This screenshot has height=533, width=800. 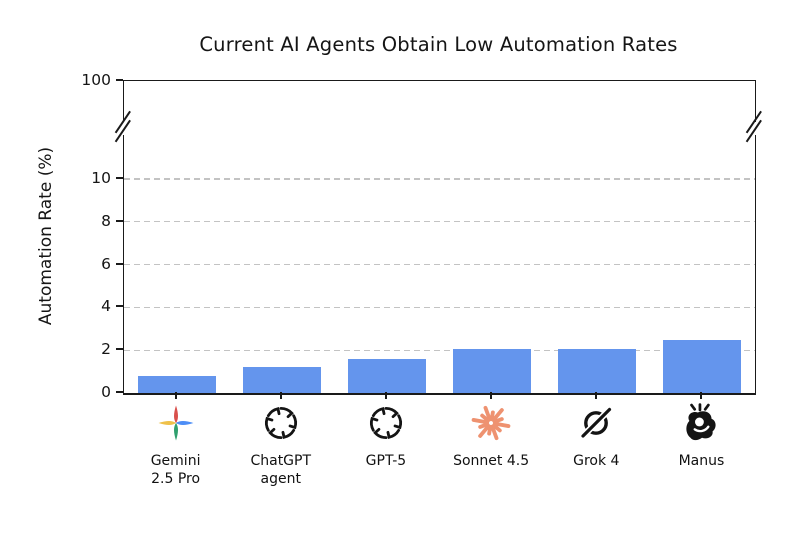 What do you see at coordinates (281, 380) in the screenshot?
I see `bar-ChatGPT agent` at bounding box center [281, 380].